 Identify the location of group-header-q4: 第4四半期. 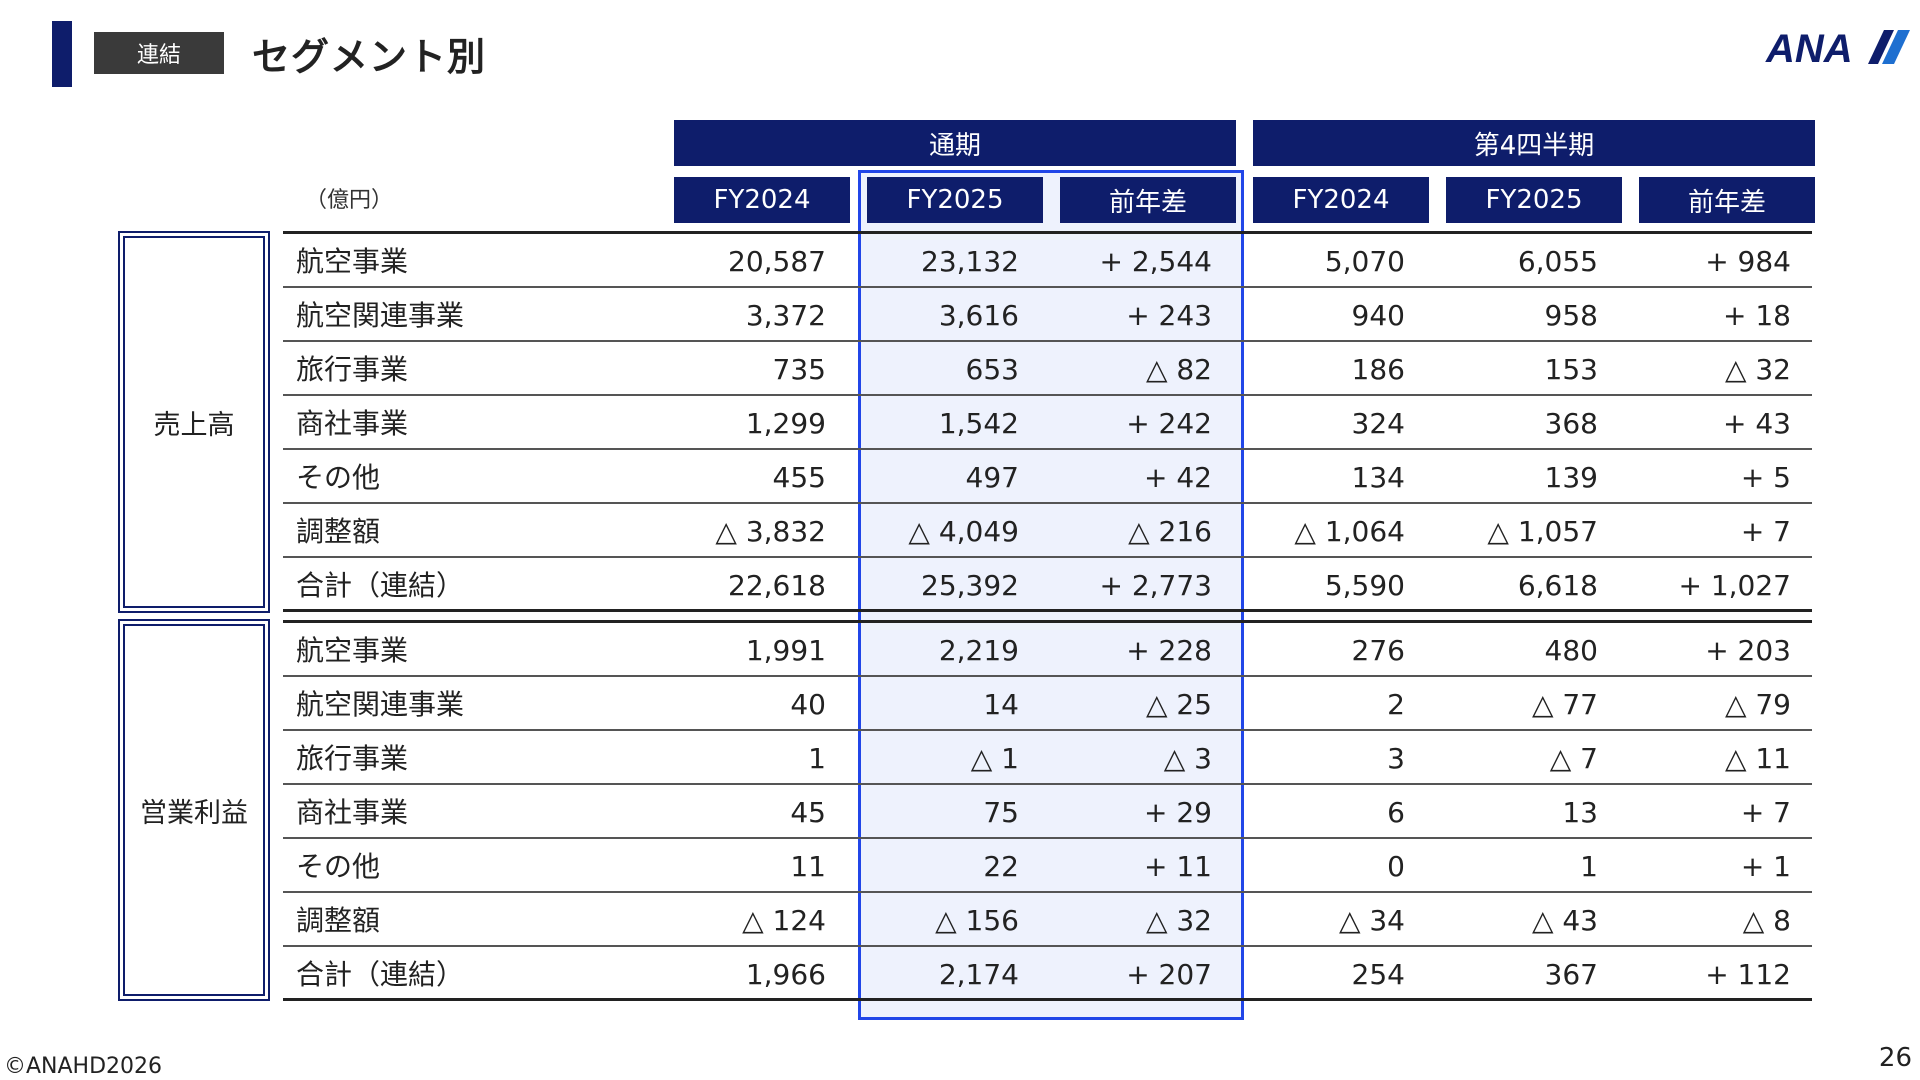
(1534, 143).